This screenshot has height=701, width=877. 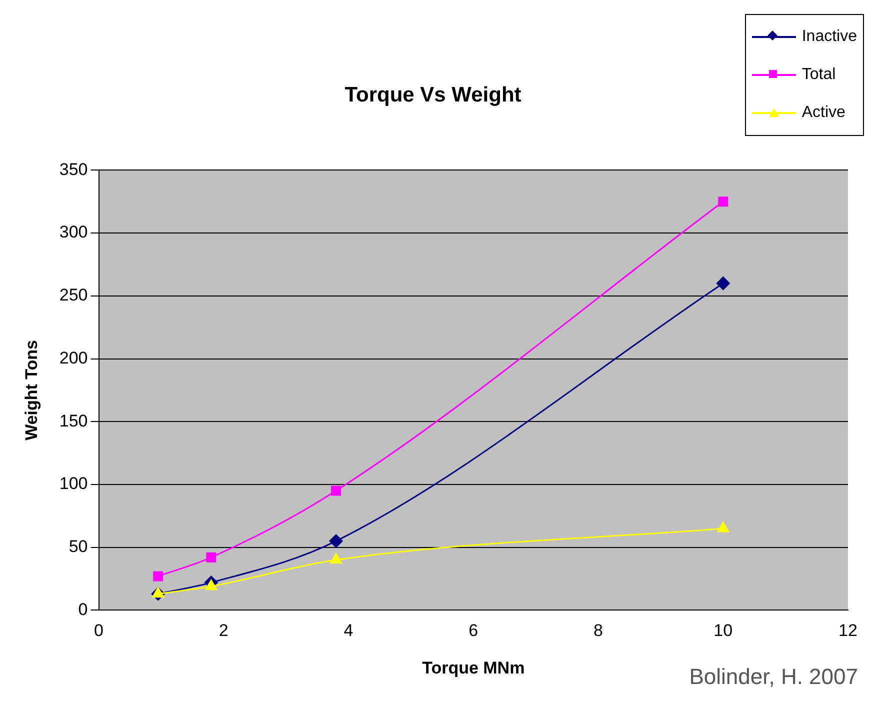 I want to click on y-tick-label: 300, so click(x=73, y=232).